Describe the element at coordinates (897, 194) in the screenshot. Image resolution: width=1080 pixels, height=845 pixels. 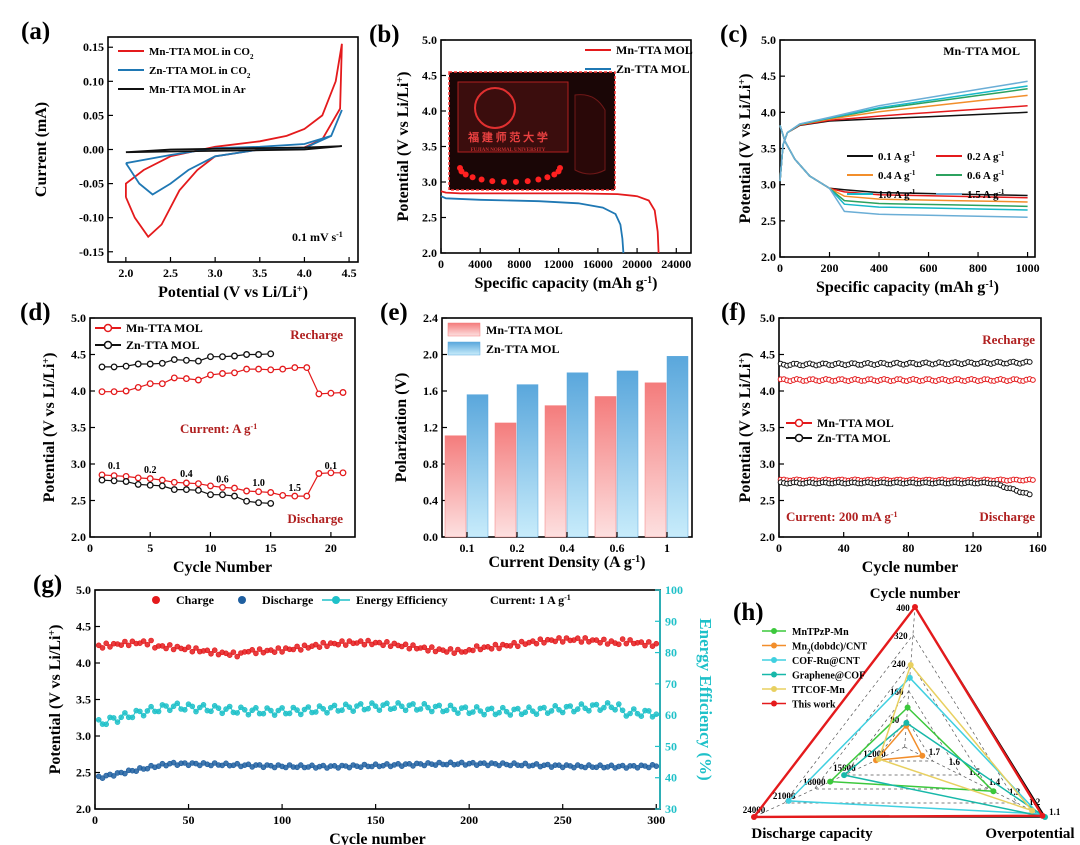
I see `legend-label: 1.0 A g-1` at that location.